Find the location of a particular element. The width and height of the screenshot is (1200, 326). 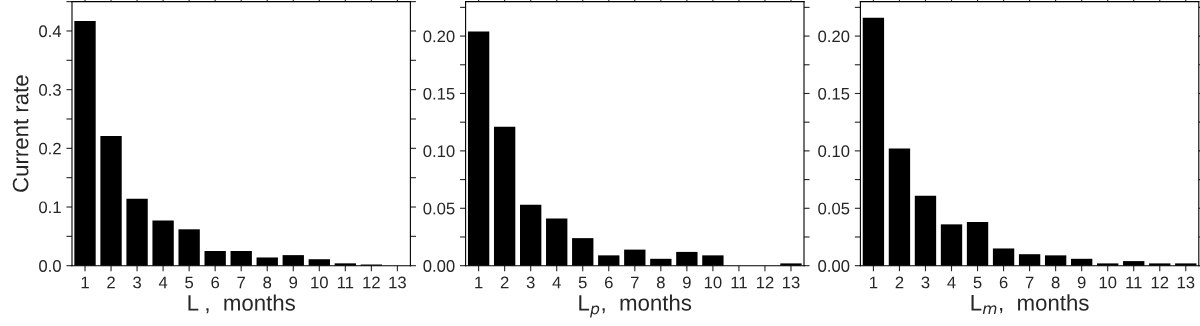

y-tick-label: 0.1 is located at coordinates (50, 207).